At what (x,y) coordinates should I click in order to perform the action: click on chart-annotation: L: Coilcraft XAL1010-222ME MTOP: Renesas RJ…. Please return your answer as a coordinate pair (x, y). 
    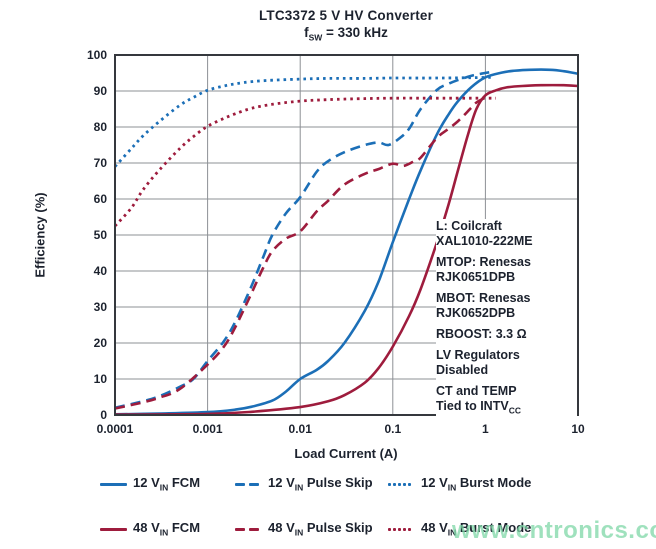
    Looking at the image, I should click on (506, 319).